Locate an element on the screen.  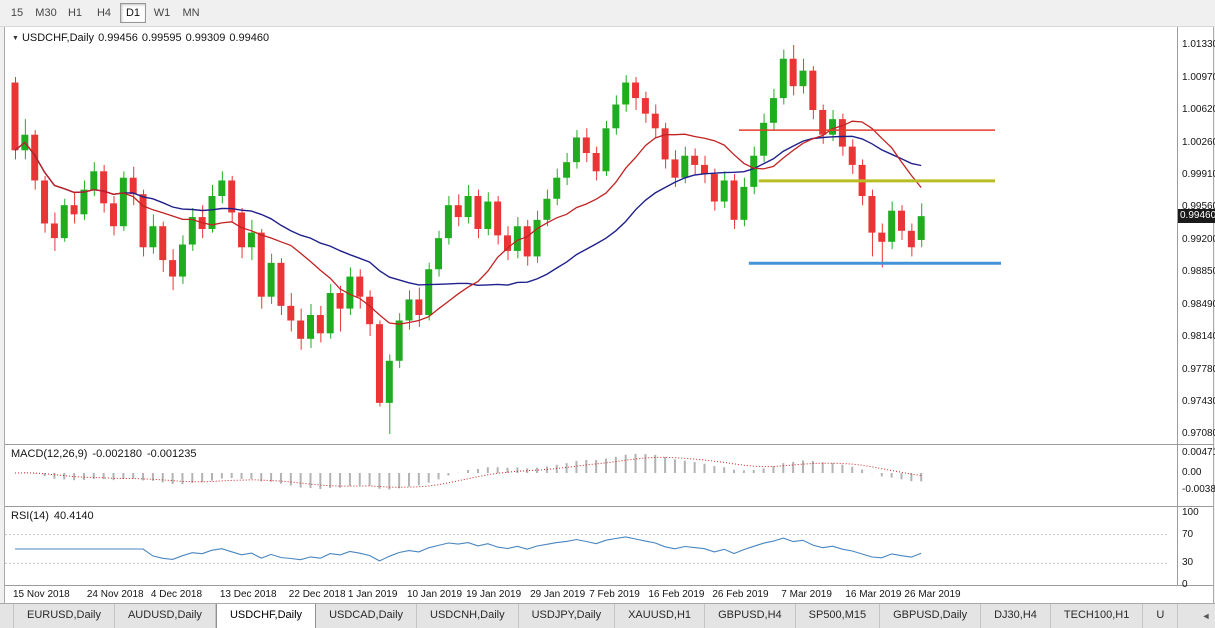
macd-axis-label: -0.003893 is located at coordinates (1198, 489).